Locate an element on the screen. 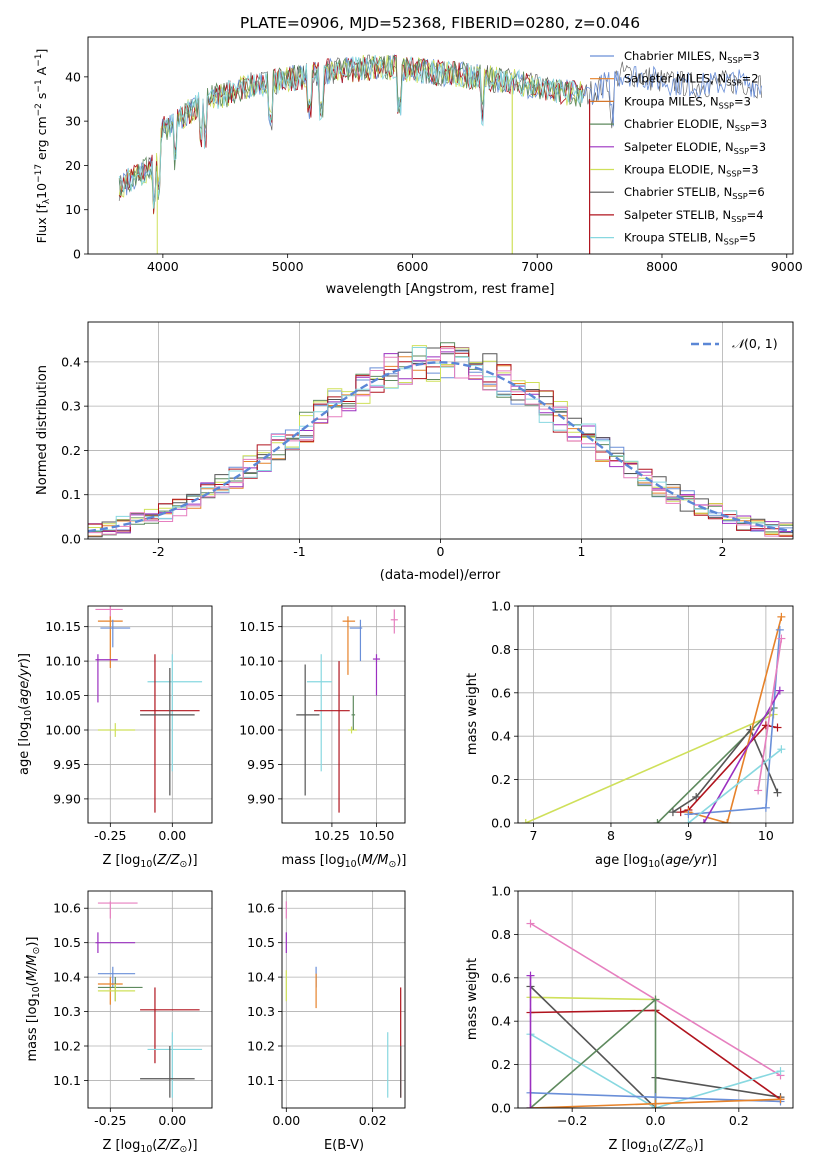 The height and width of the screenshot is (1170, 819). x-tick-label: 9000 is located at coordinates (787, 266).